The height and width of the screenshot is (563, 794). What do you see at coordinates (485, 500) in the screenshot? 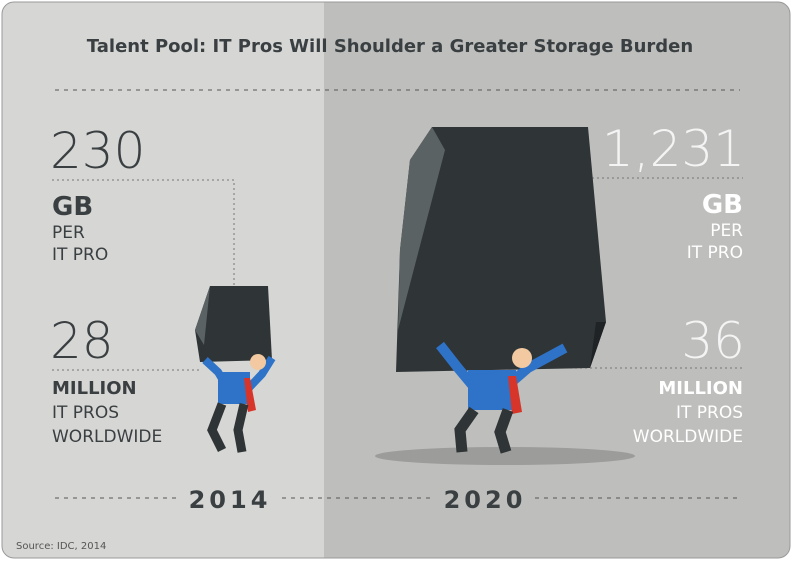
I see `year: 2020` at bounding box center [485, 500].